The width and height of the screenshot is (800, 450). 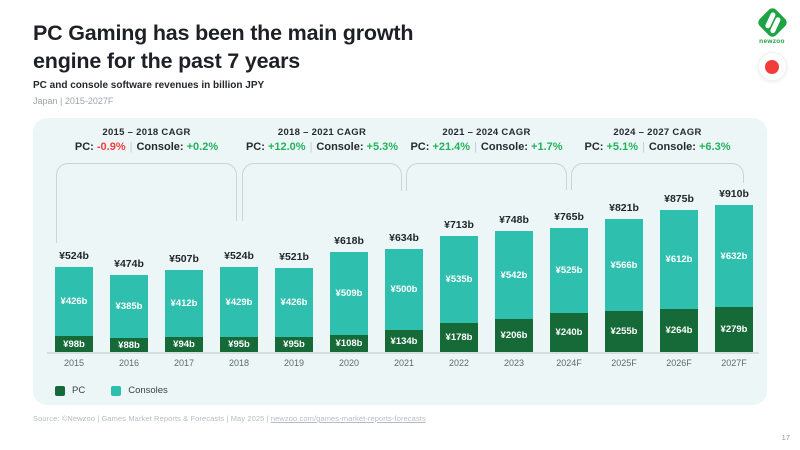 What do you see at coordinates (70, 390) in the screenshot?
I see `legend-item: PC` at bounding box center [70, 390].